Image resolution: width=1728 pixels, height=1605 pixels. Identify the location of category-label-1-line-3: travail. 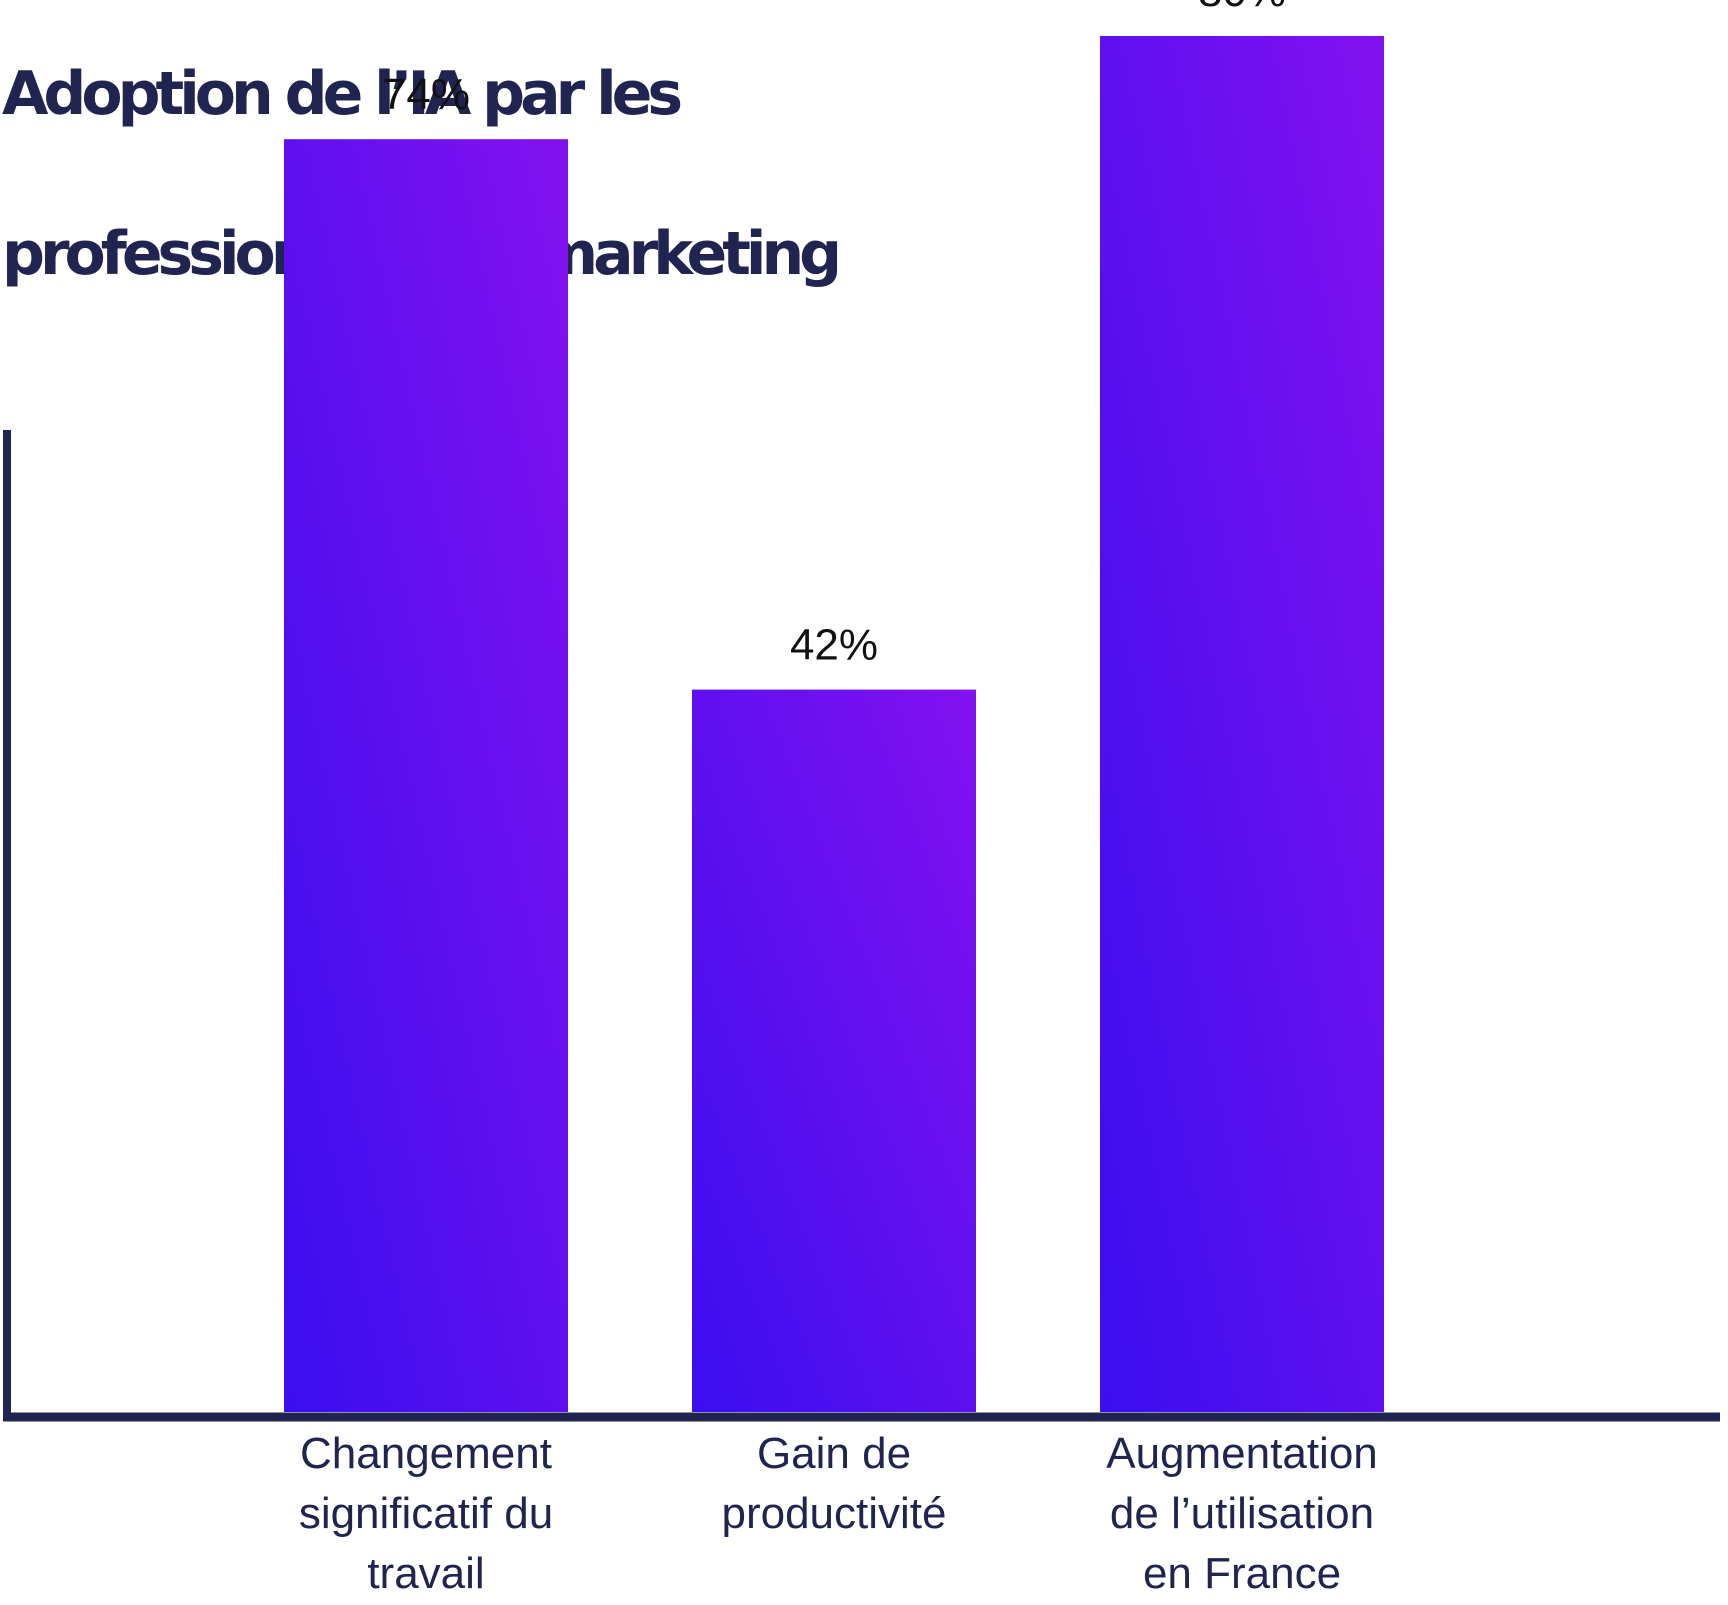
(425, 1573).